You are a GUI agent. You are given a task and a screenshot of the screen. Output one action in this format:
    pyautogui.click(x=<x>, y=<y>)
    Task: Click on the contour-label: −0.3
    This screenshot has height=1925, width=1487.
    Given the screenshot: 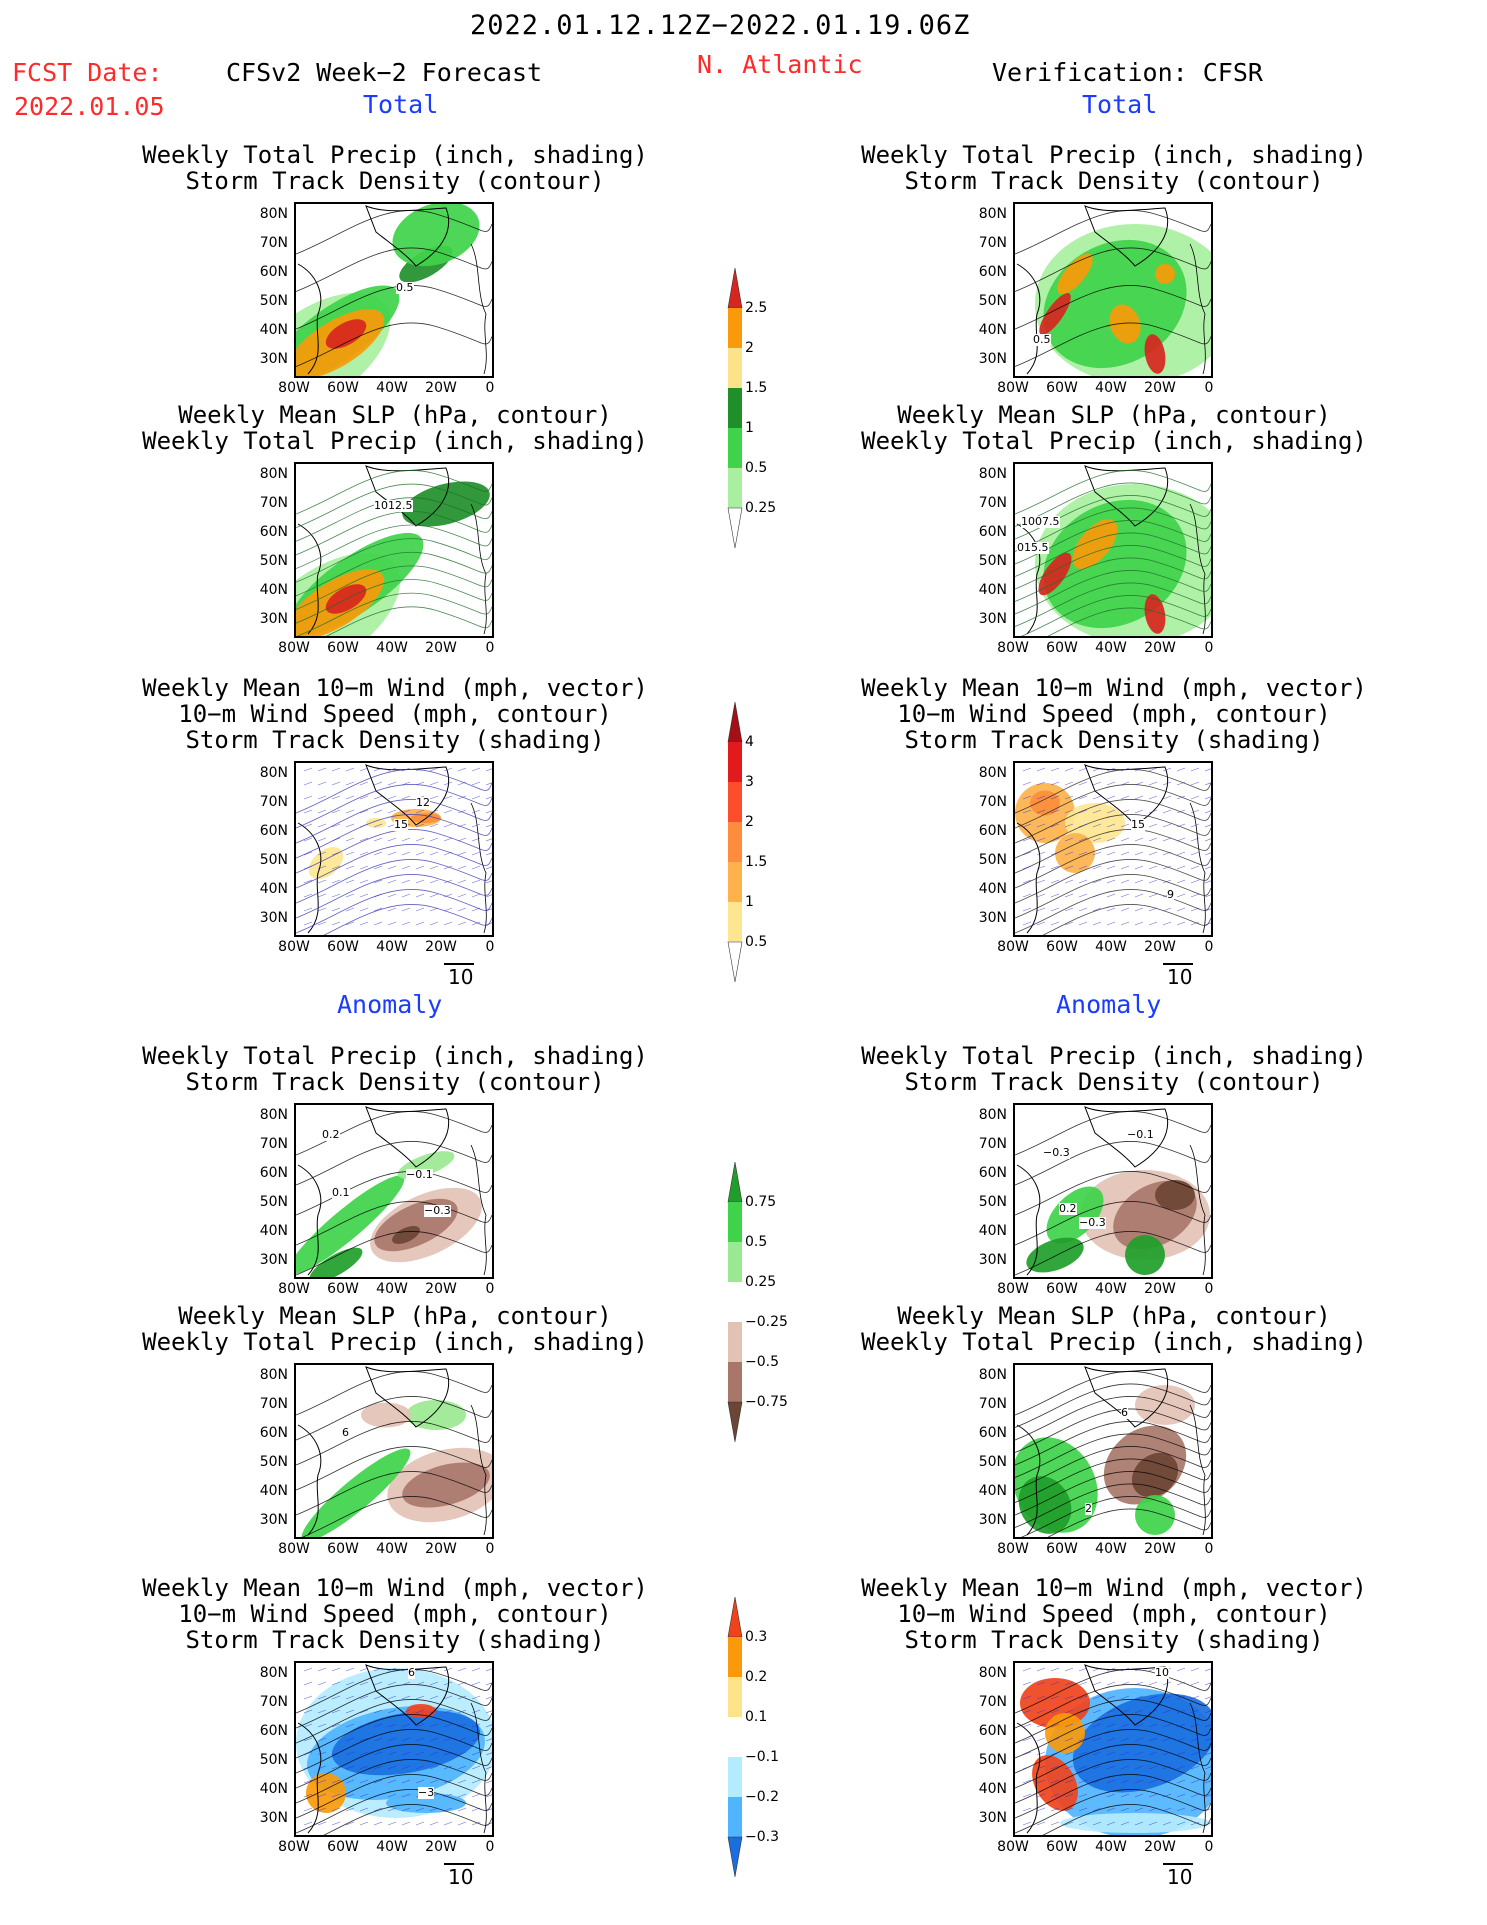 What is the action you would take?
    pyautogui.click(x=1092, y=1222)
    